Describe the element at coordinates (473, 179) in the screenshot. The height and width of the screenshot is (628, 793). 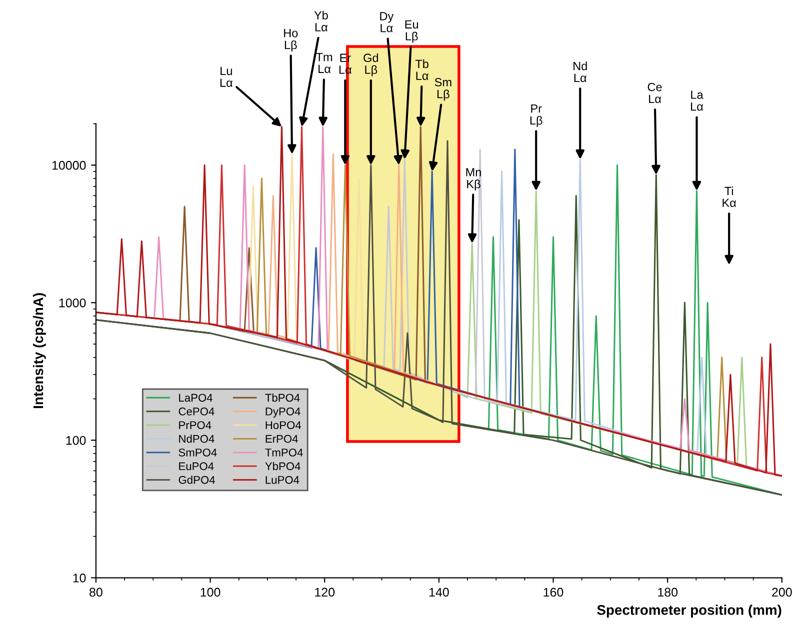
I see `annotation: Mn Kβ` at that location.